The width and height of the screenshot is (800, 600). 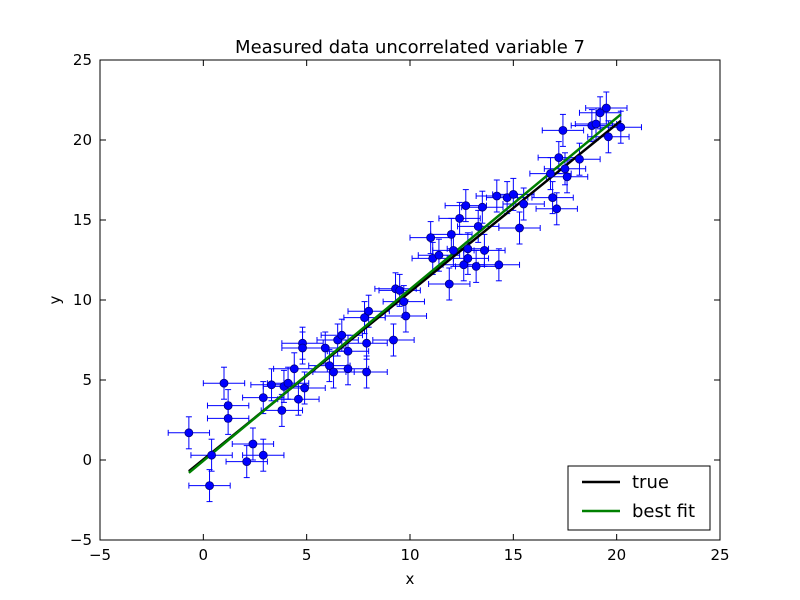 What do you see at coordinates (409, 555) in the screenshot?
I see `x-tick-label: 10` at bounding box center [409, 555].